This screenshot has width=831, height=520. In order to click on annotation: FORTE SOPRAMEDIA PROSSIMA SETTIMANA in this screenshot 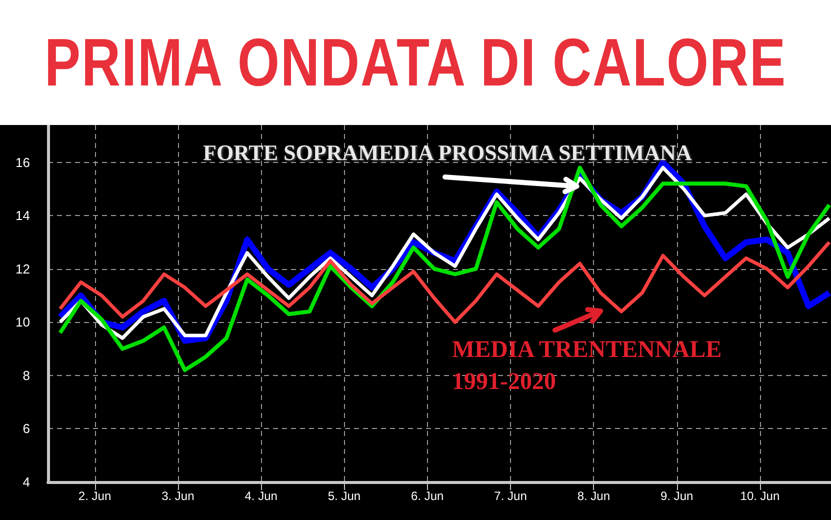, I will do `click(447, 153)`.